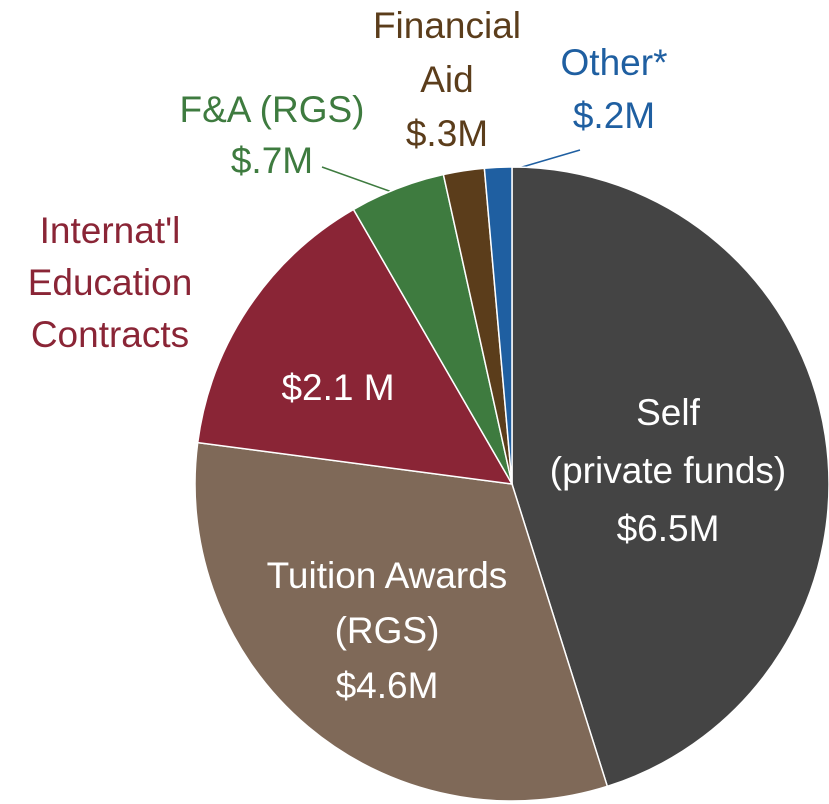 The image size is (829, 804). Describe the element at coordinates (614, 62) in the screenshot. I see `slice-label: Other*` at that location.